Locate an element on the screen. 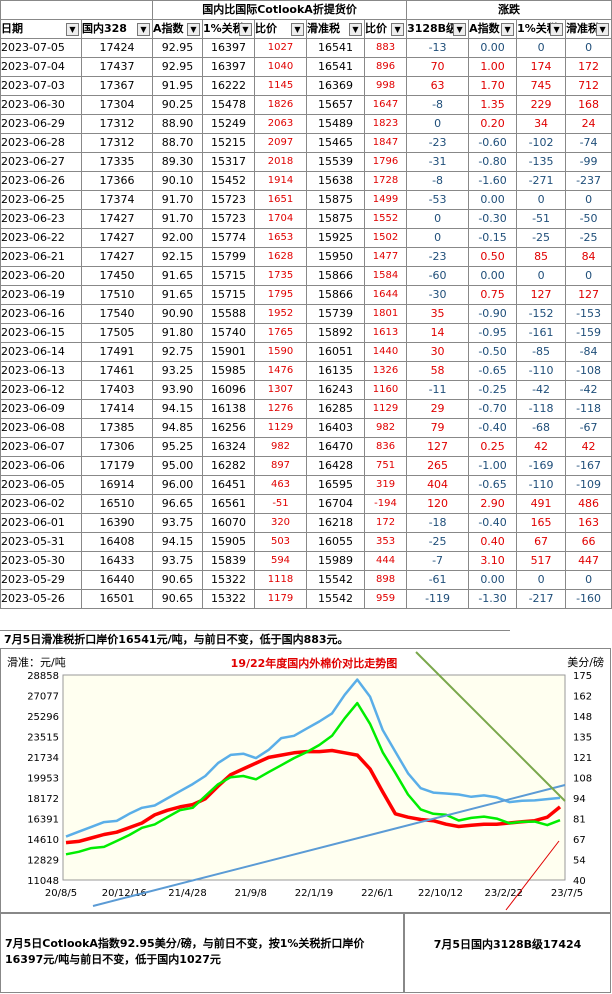 This screenshot has height=994, width=612. table-cell: 17491 is located at coordinates (117, 352).